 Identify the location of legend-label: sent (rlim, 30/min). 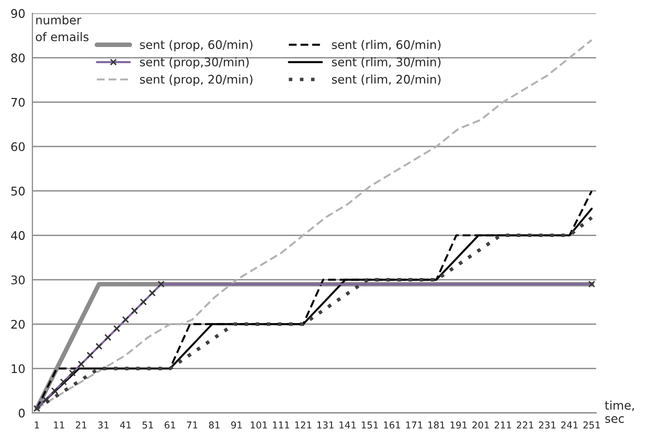
(386, 62).